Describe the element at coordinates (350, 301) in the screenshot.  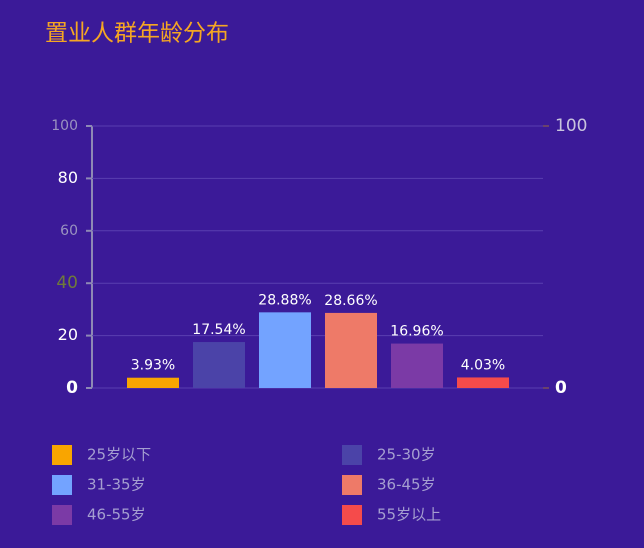
I see `value-label: 28.66%` at that location.